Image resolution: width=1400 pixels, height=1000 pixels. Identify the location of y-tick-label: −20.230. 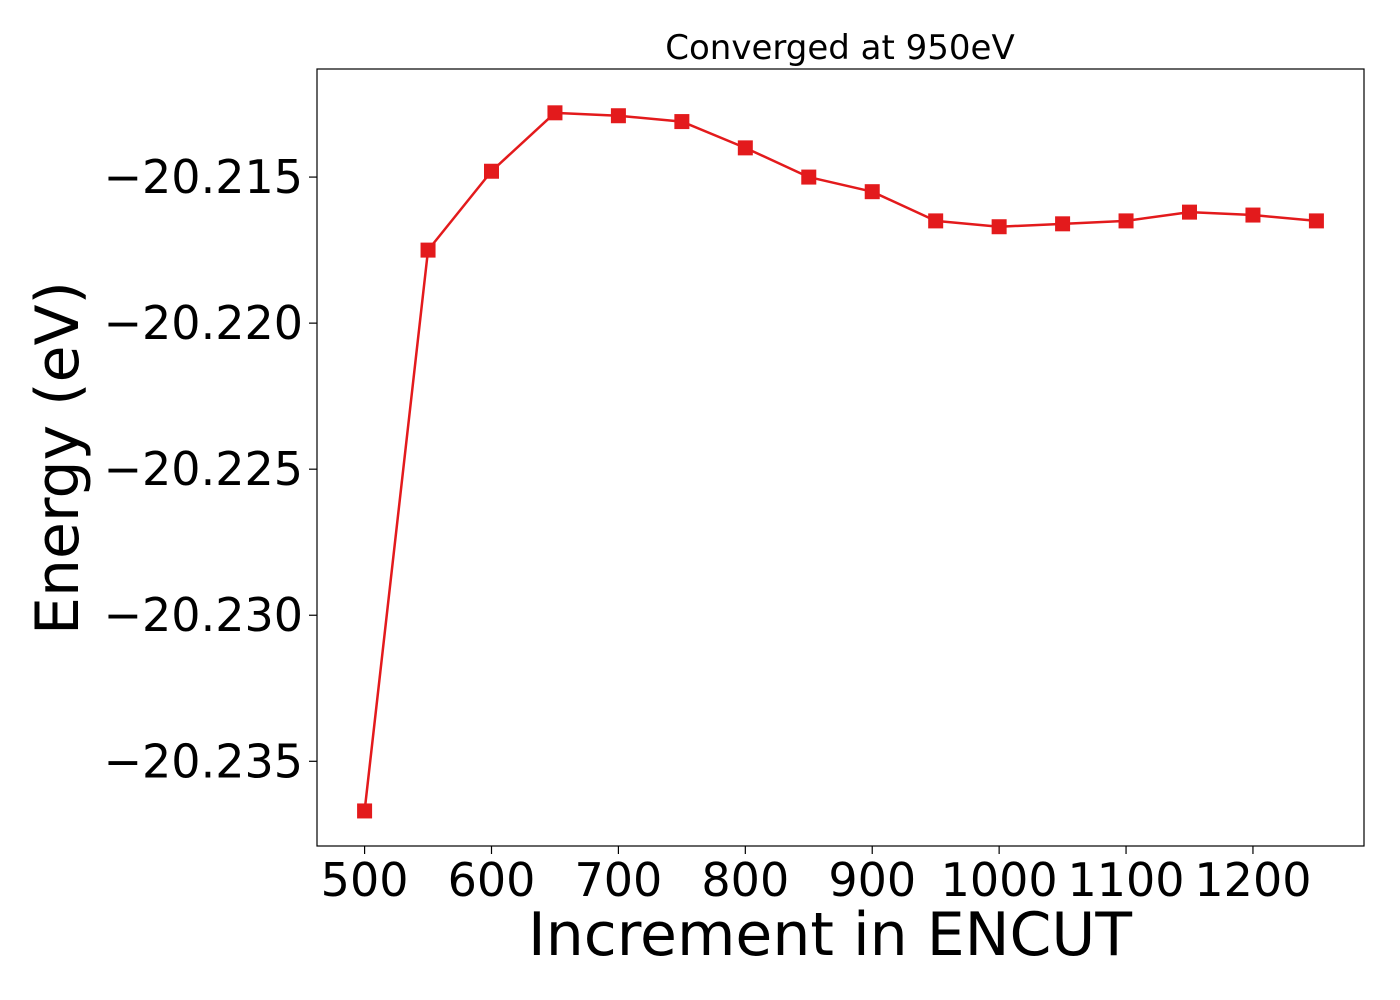
(204, 615).